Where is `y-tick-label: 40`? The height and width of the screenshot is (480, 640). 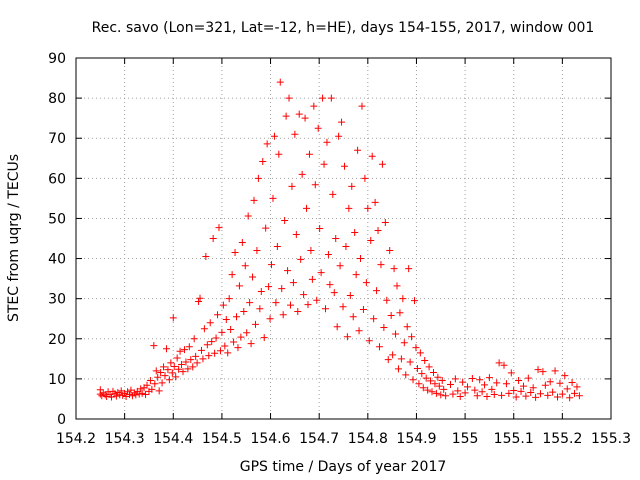
y-tick-label: 40 is located at coordinates (57, 260).